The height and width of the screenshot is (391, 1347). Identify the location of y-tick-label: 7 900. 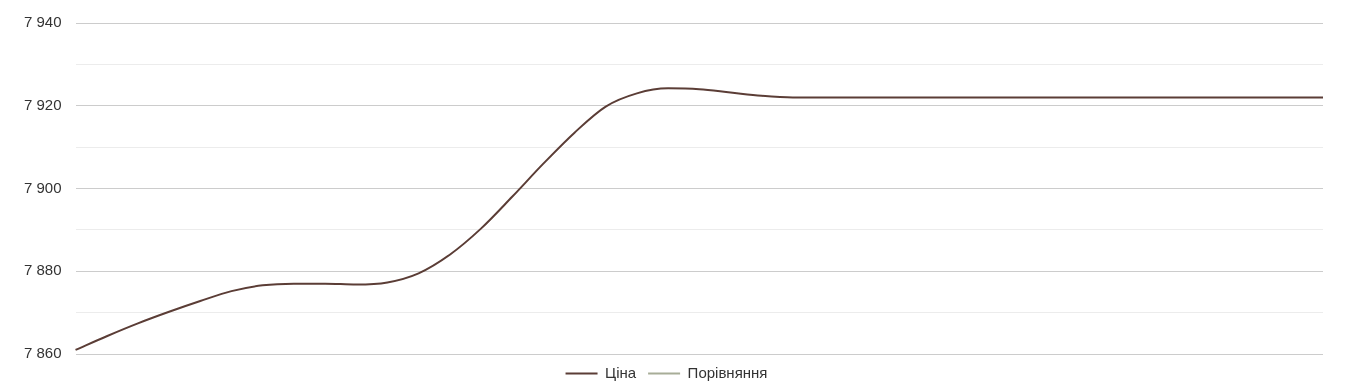
(42, 187).